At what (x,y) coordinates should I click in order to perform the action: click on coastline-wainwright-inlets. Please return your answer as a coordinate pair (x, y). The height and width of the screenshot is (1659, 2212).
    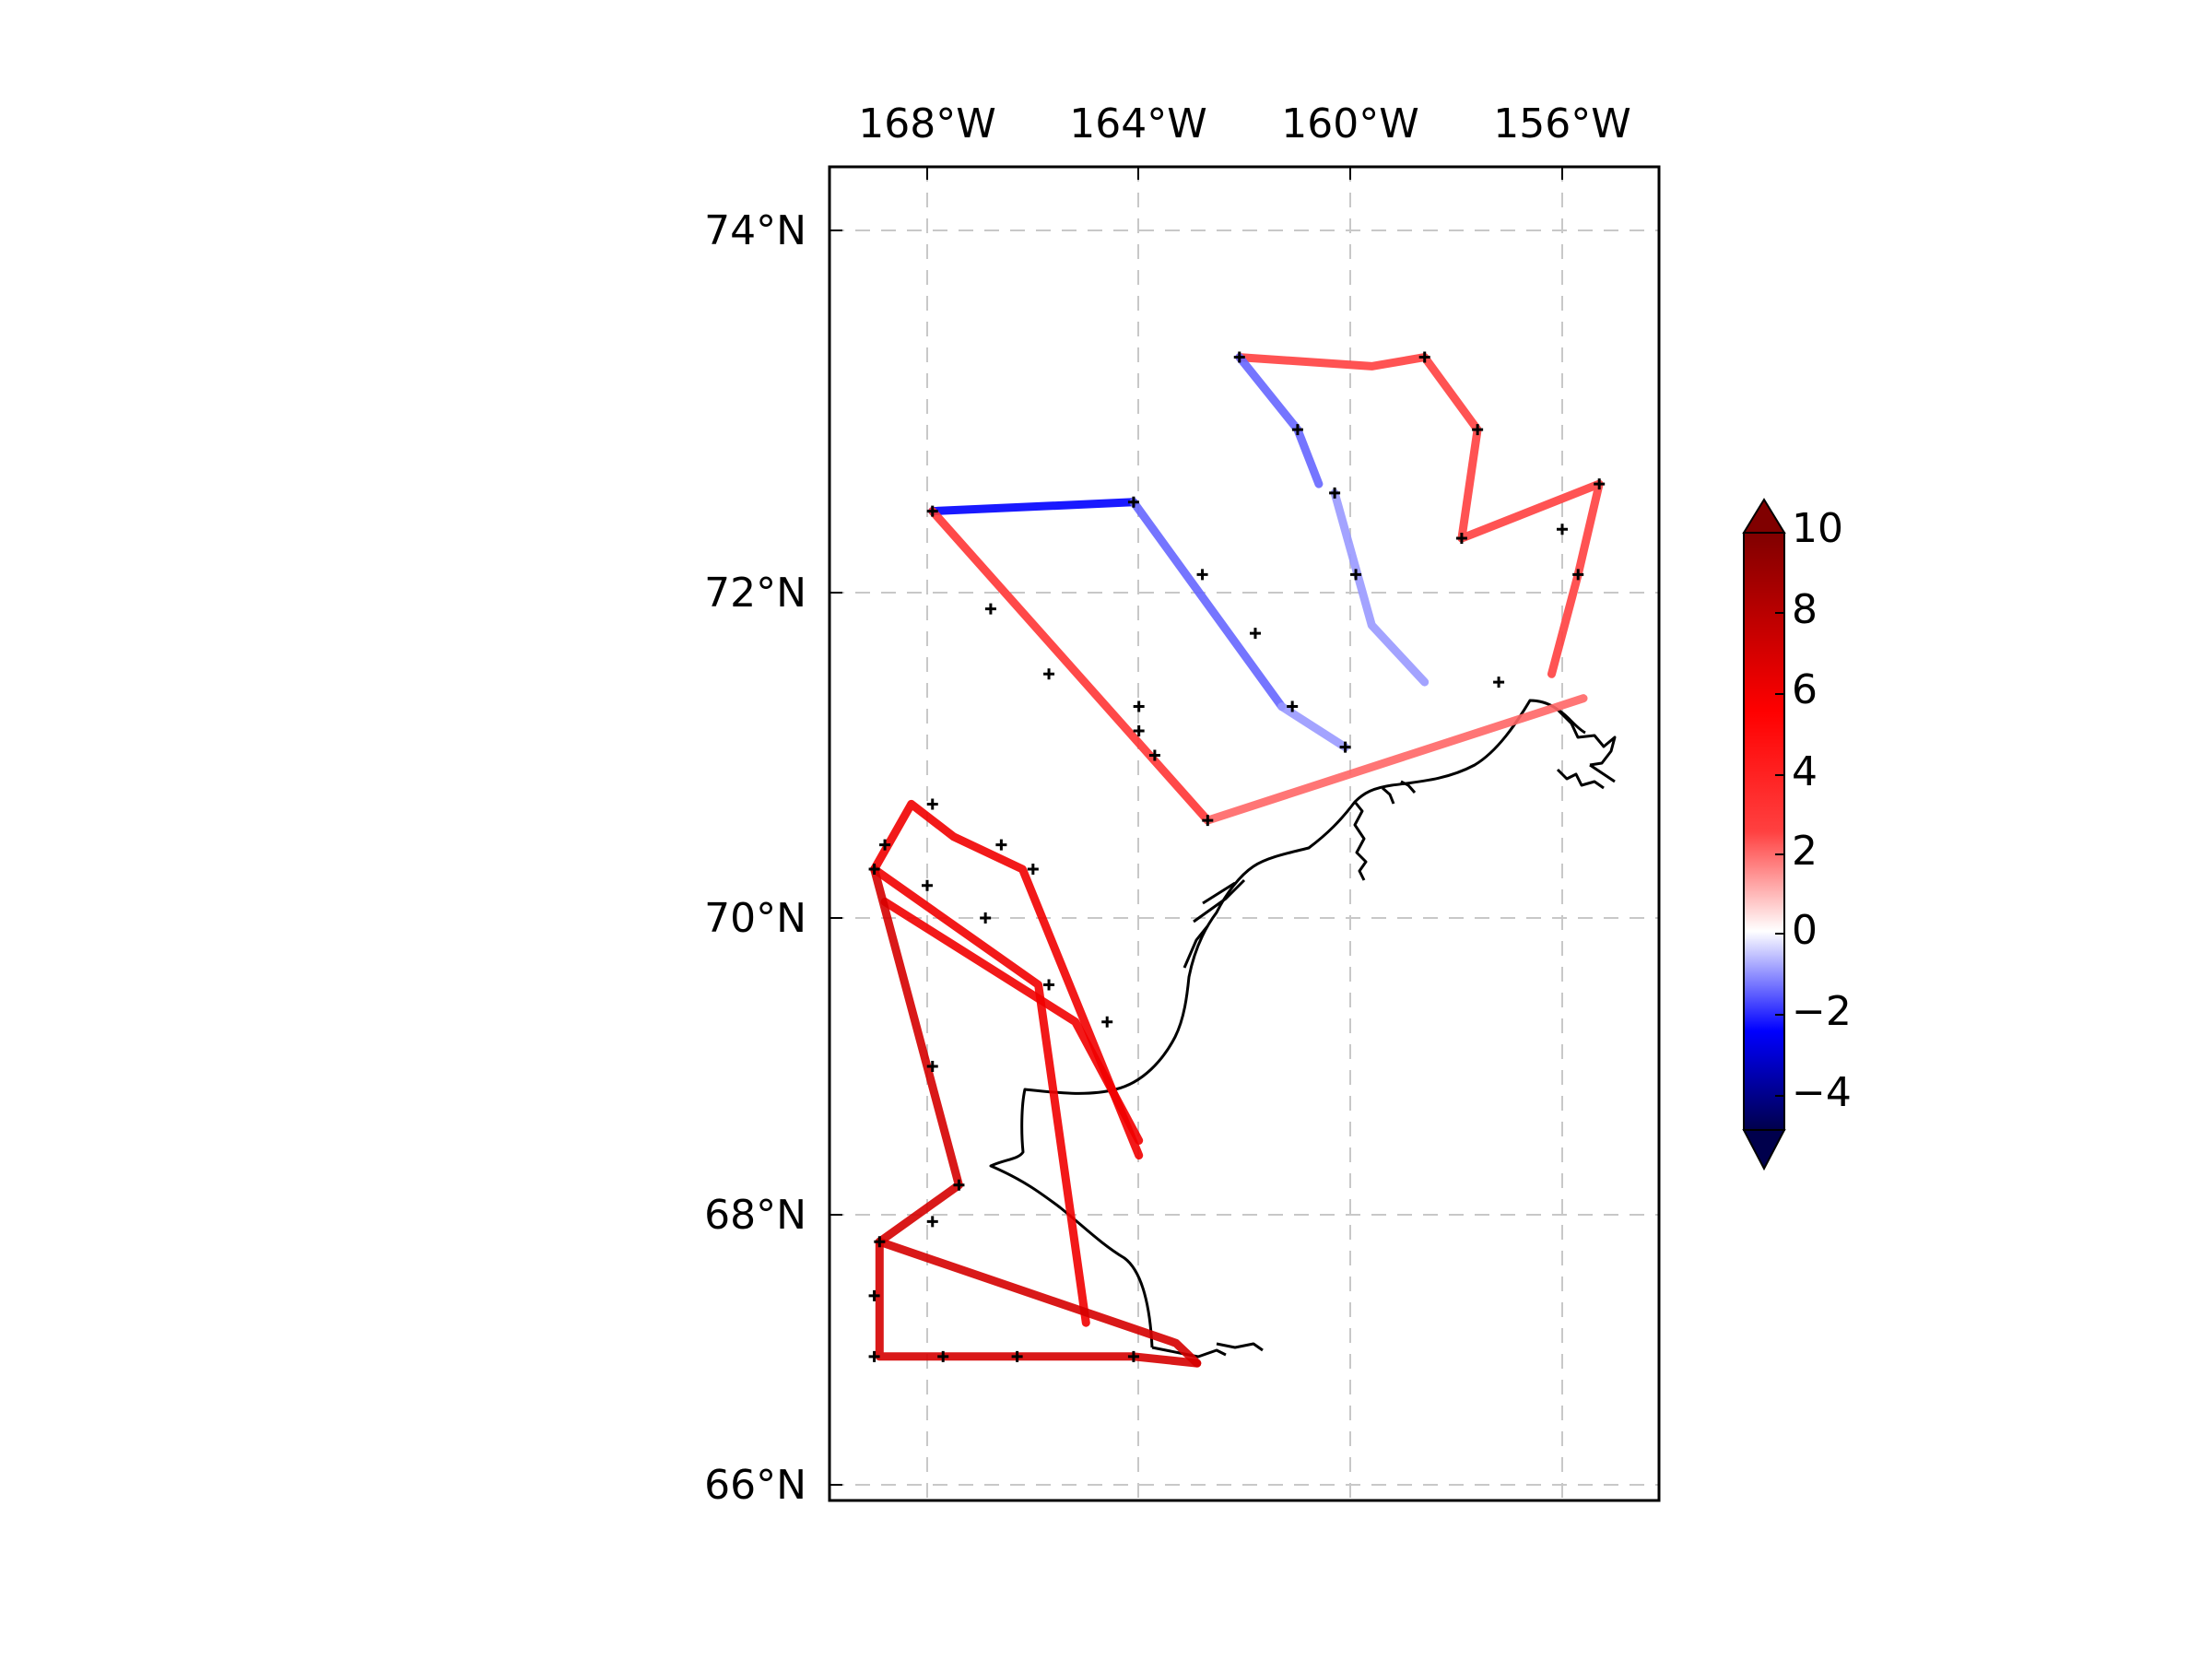
    Looking at the image, I should click on (1385, 830).